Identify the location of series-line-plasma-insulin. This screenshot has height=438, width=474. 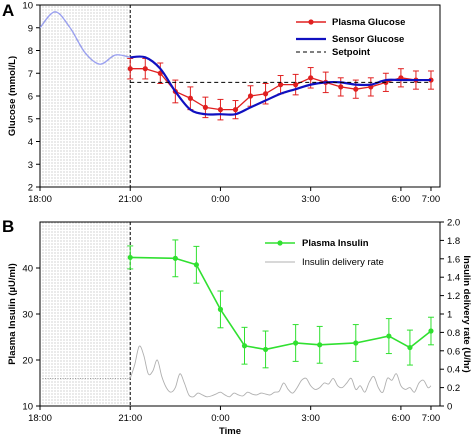
(281, 303).